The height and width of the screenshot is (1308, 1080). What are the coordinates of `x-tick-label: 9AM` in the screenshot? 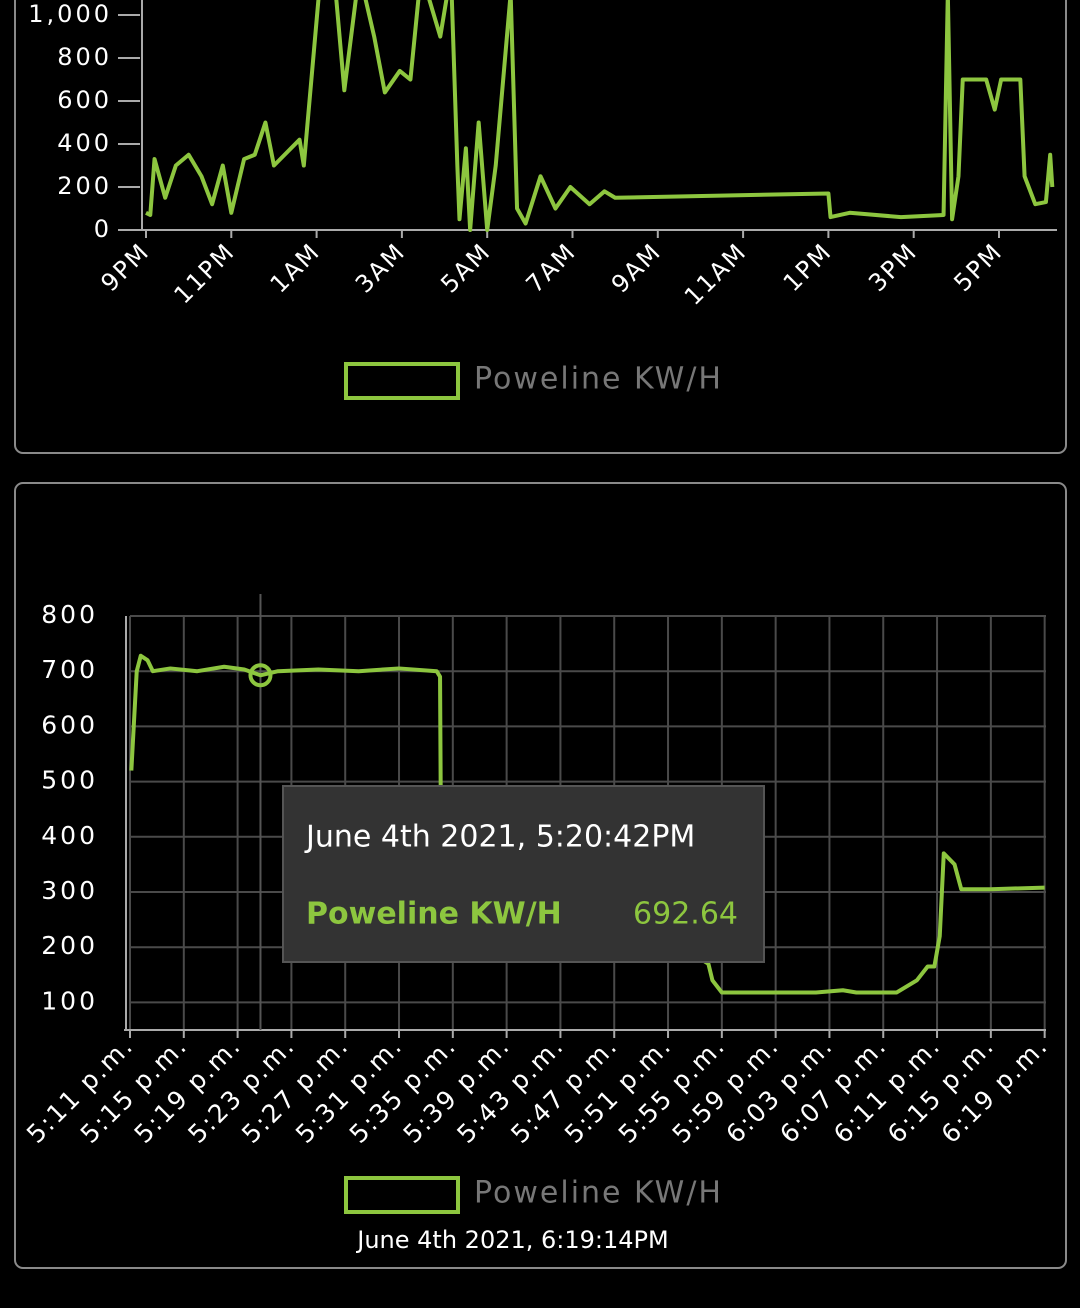 It's located at (636, 267).